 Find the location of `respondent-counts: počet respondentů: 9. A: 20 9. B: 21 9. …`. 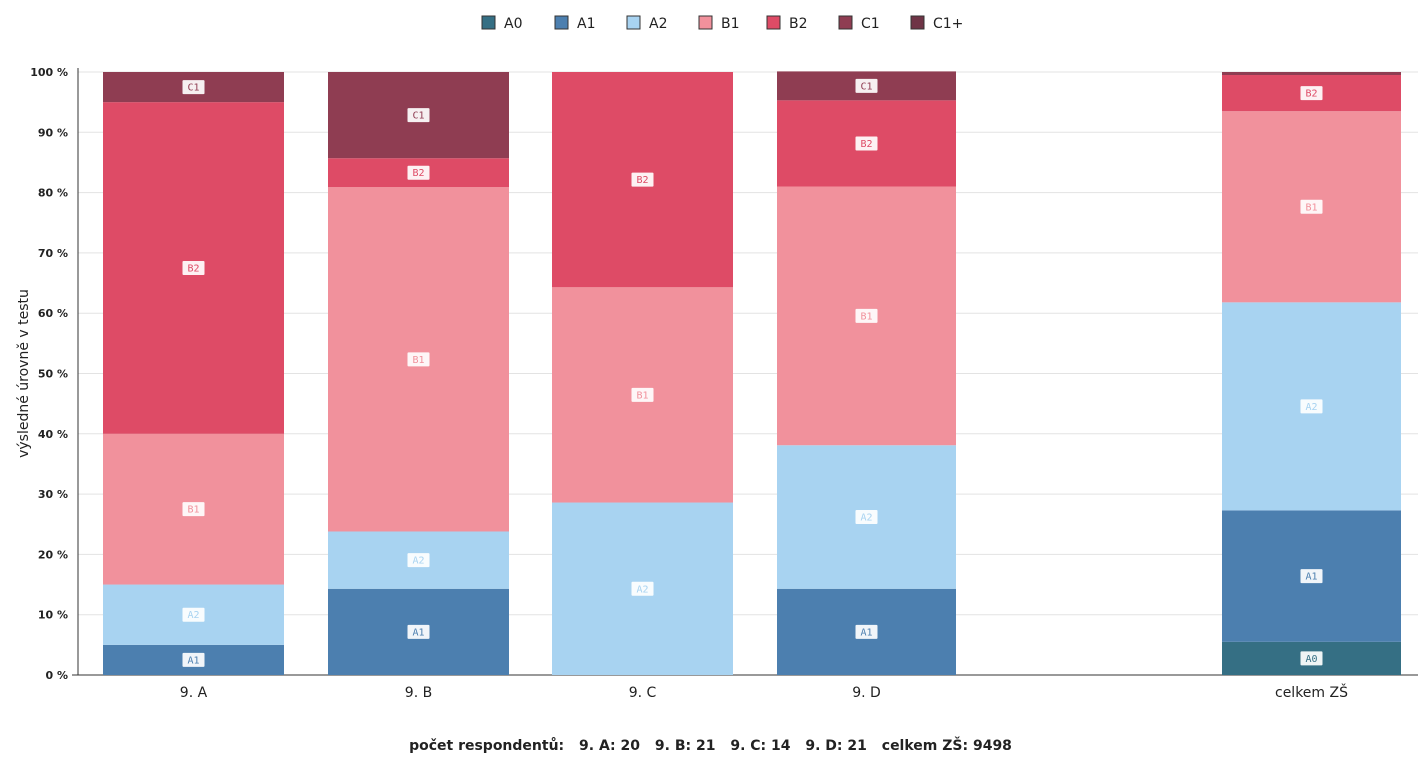

respondent-counts: počet respondentů: 9. A: 20 9. B: 21 9. … is located at coordinates (710, 746).